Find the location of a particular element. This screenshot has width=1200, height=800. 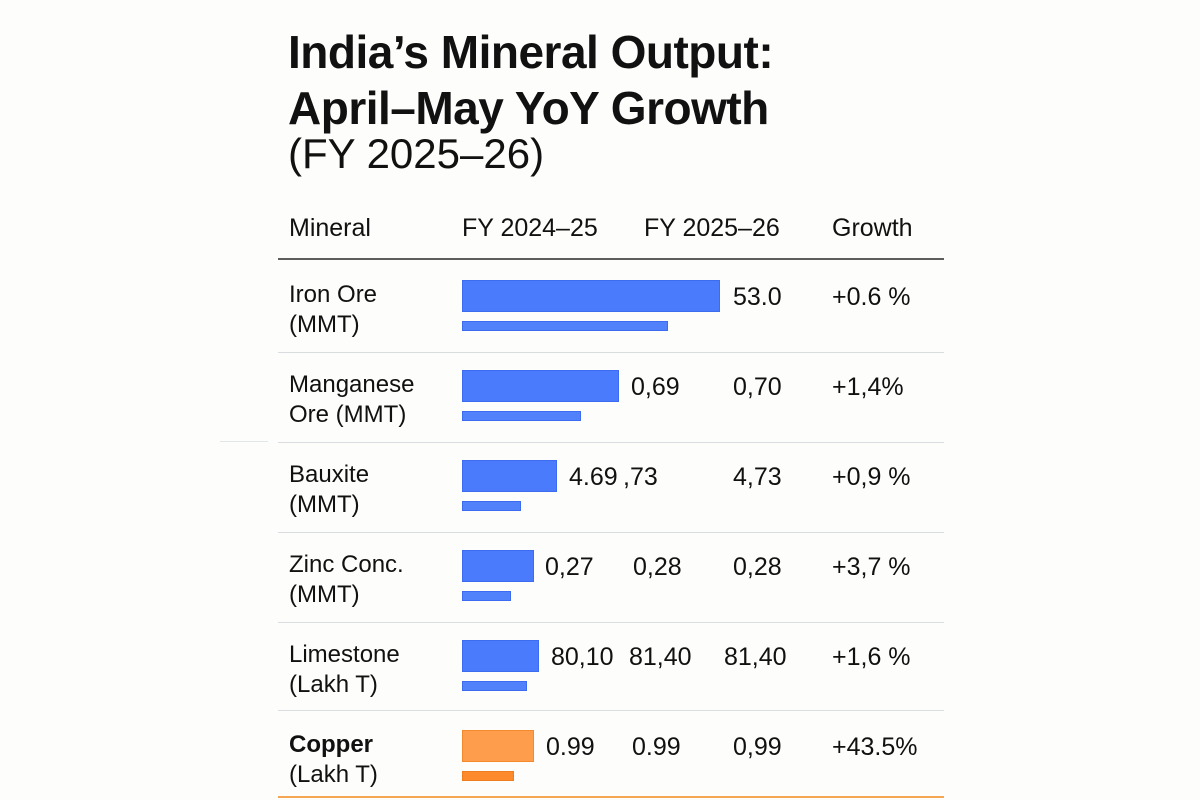

growth-label: +43.5% is located at coordinates (875, 747).